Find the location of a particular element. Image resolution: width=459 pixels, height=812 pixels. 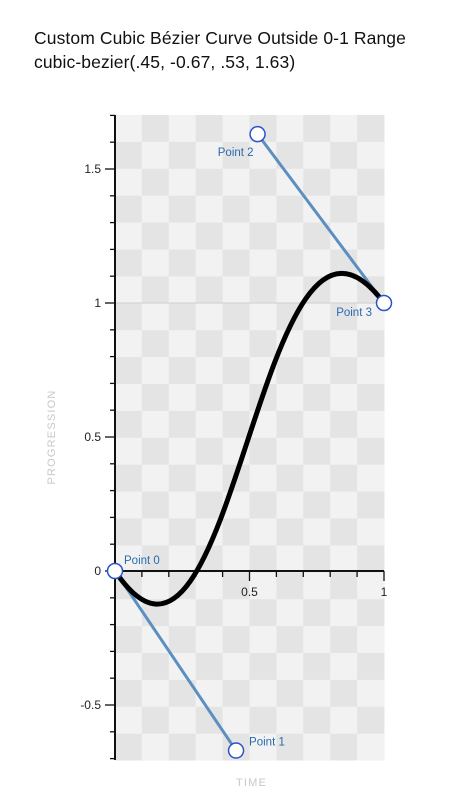

y-axis-title: PROGRESSION is located at coordinates (52, 436).